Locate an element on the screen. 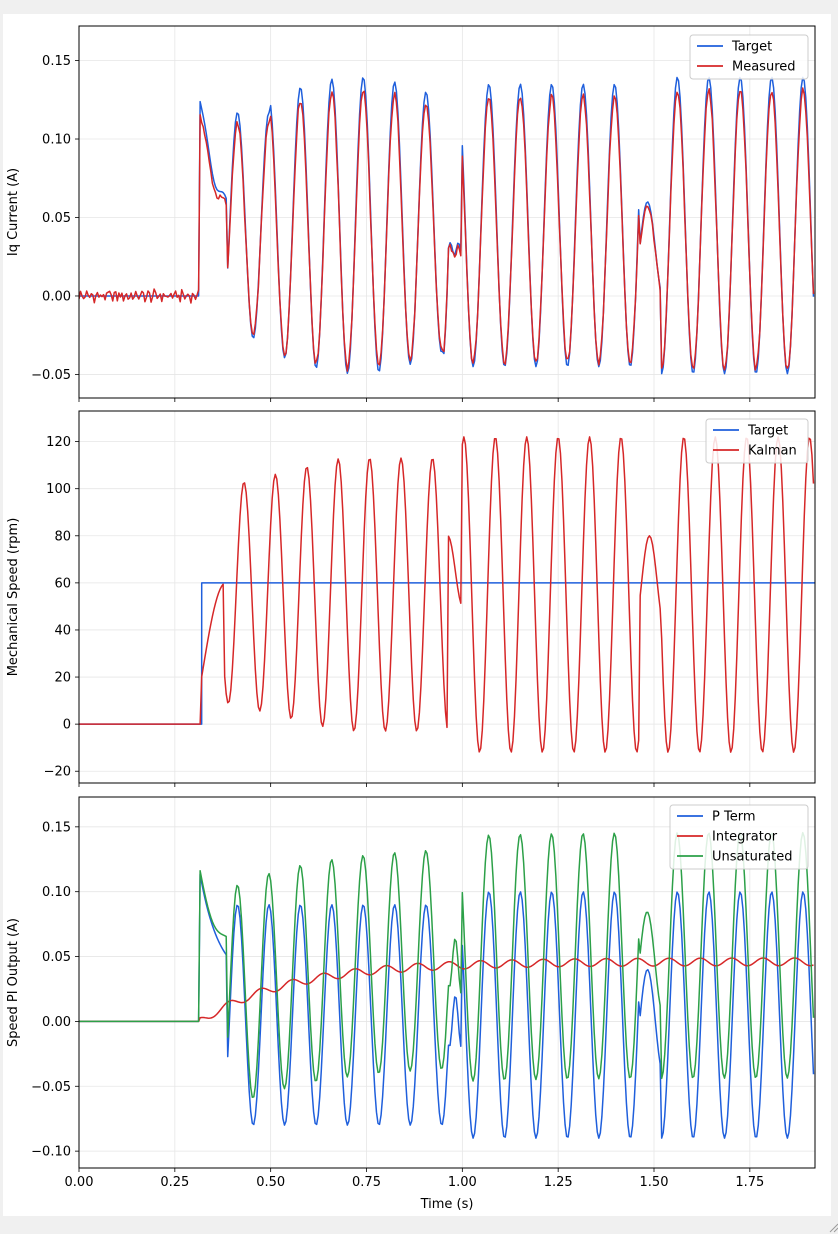 The image size is (838, 1234). x-tick-label: 1.25 is located at coordinates (558, 1182).